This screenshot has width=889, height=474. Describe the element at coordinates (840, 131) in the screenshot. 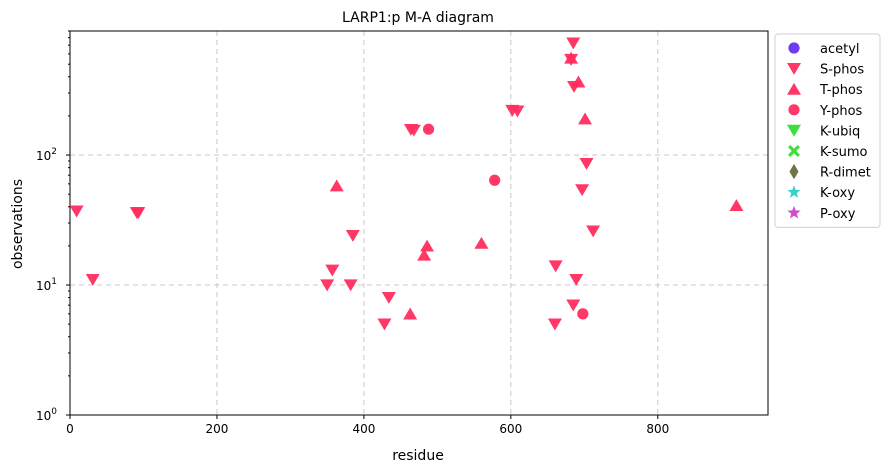

I see `legend-label: K-ubiq` at that location.